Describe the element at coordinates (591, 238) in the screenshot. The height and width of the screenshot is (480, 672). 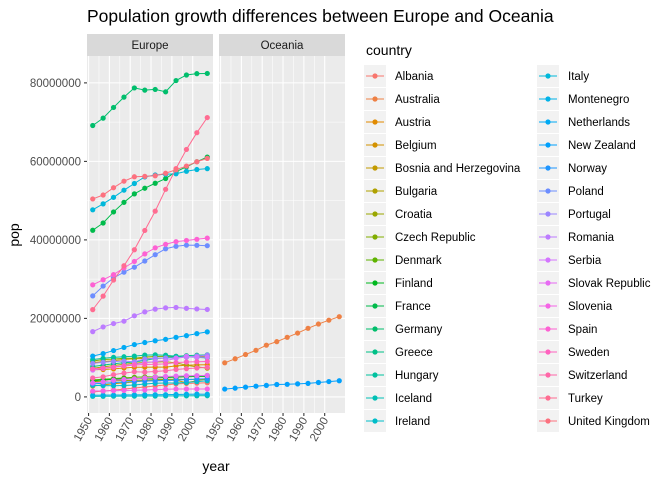
I see `legend-label: Romania` at that location.